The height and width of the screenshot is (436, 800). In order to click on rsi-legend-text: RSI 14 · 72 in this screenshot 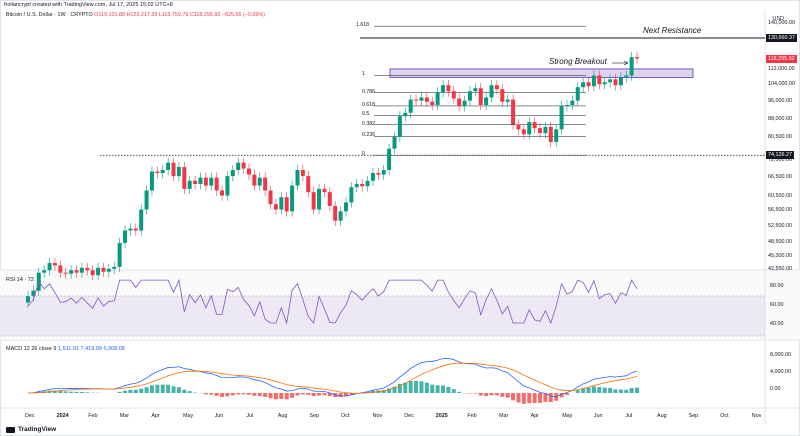, I will do `click(20, 280)`.